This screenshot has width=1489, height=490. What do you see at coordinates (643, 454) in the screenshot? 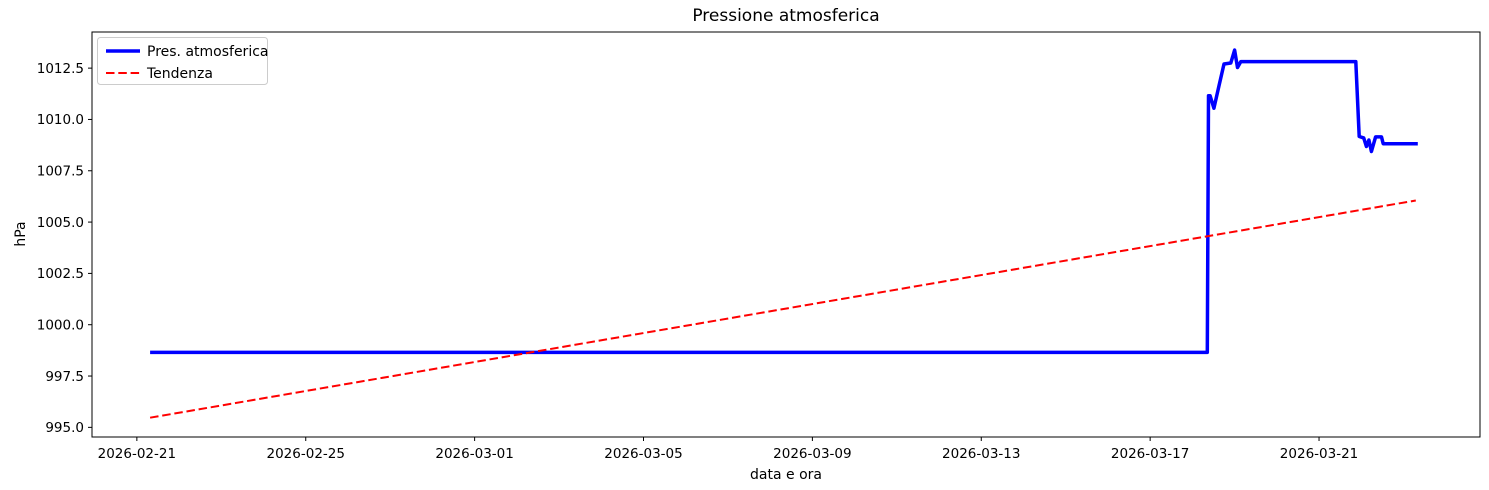
I see `x-tick-label: 2026-03-05` at bounding box center [643, 454].